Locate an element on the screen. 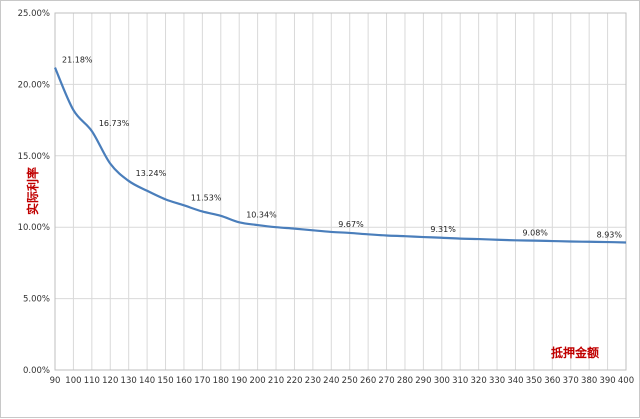 The width and height of the screenshot is (640, 419). x-tick-label: 180 is located at coordinates (221, 381).